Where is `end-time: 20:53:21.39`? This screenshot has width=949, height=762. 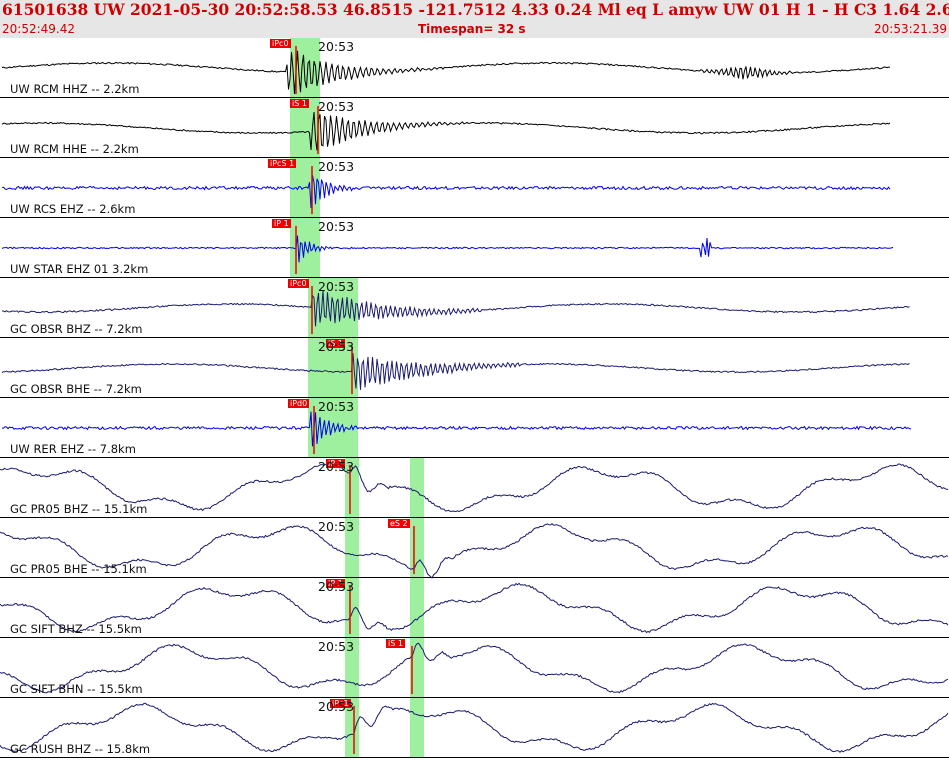
end-time: 20:53:21.39 is located at coordinates (910, 29).